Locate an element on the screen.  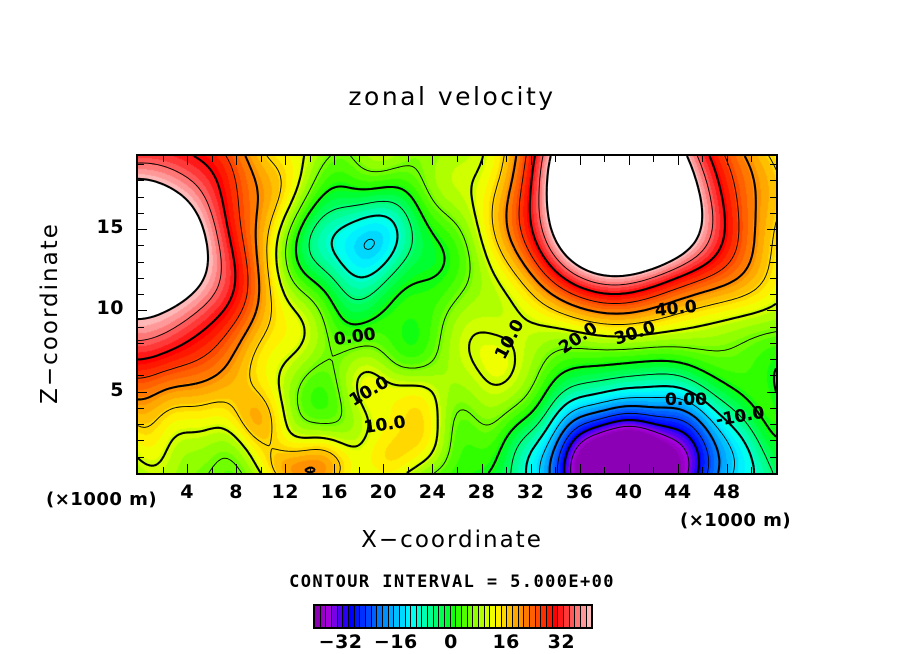
y-axis-tick-label: 15 is located at coordinates (110, 227).